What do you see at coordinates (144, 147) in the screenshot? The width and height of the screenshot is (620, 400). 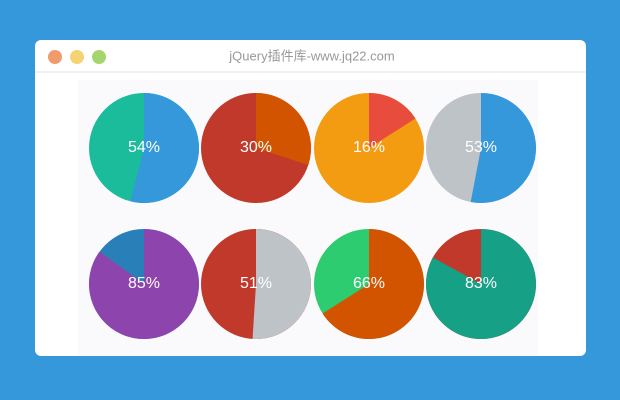 I see `pie-label: 54%` at bounding box center [144, 147].